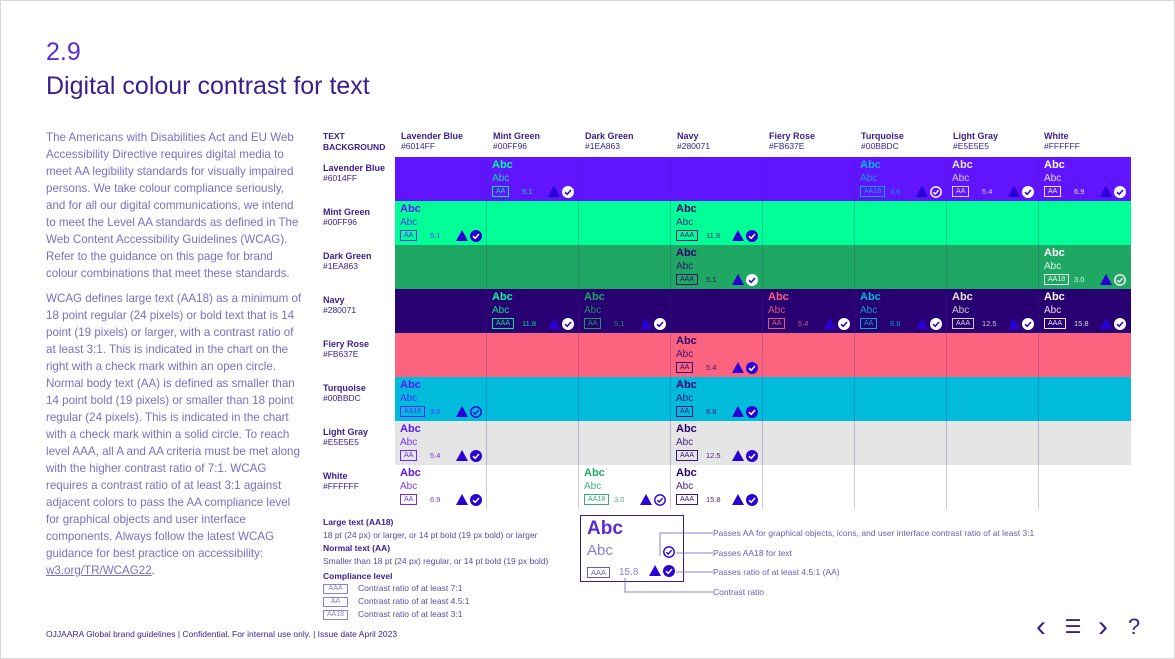 This screenshot has width=1175, height=659. I want to click on column-header-hex: #1EA863, so click(602, 146).